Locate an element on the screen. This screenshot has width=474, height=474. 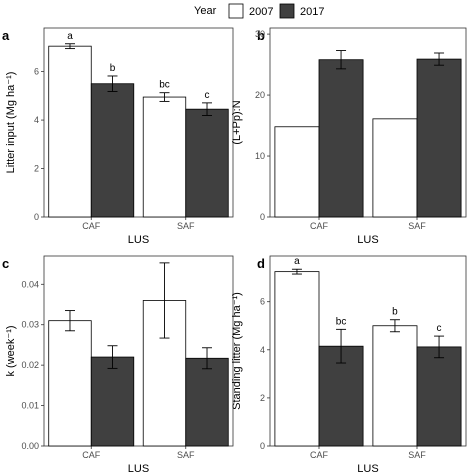
y-tick-label: 20 is located at coordinates (260, 95).